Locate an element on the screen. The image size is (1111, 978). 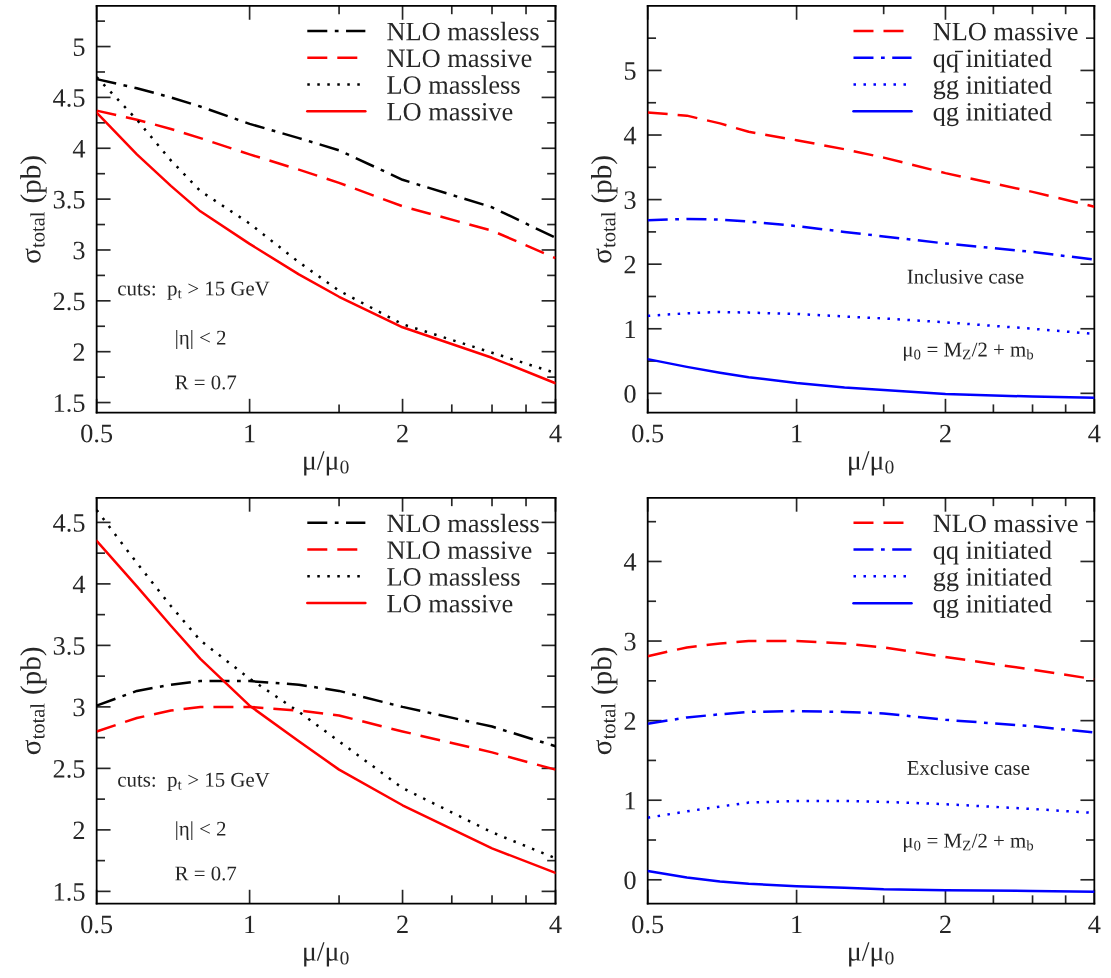
annotation: Inclusive case is located at coordinates (965, 276).